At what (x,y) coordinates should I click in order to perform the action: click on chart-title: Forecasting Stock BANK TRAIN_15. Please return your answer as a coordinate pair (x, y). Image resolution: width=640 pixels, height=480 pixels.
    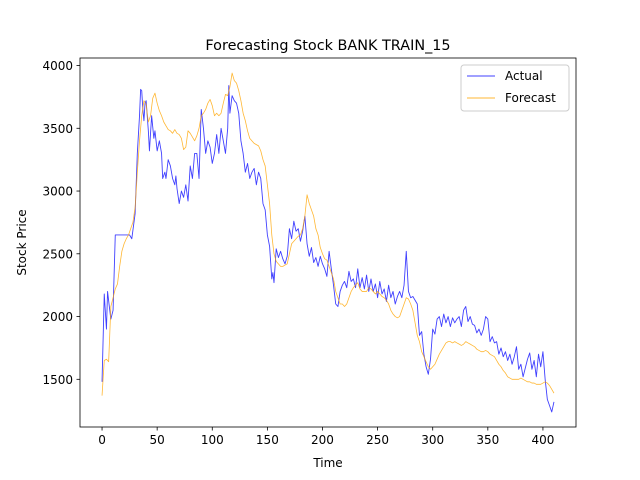
    Looking at the image, I should click on (327, 46).